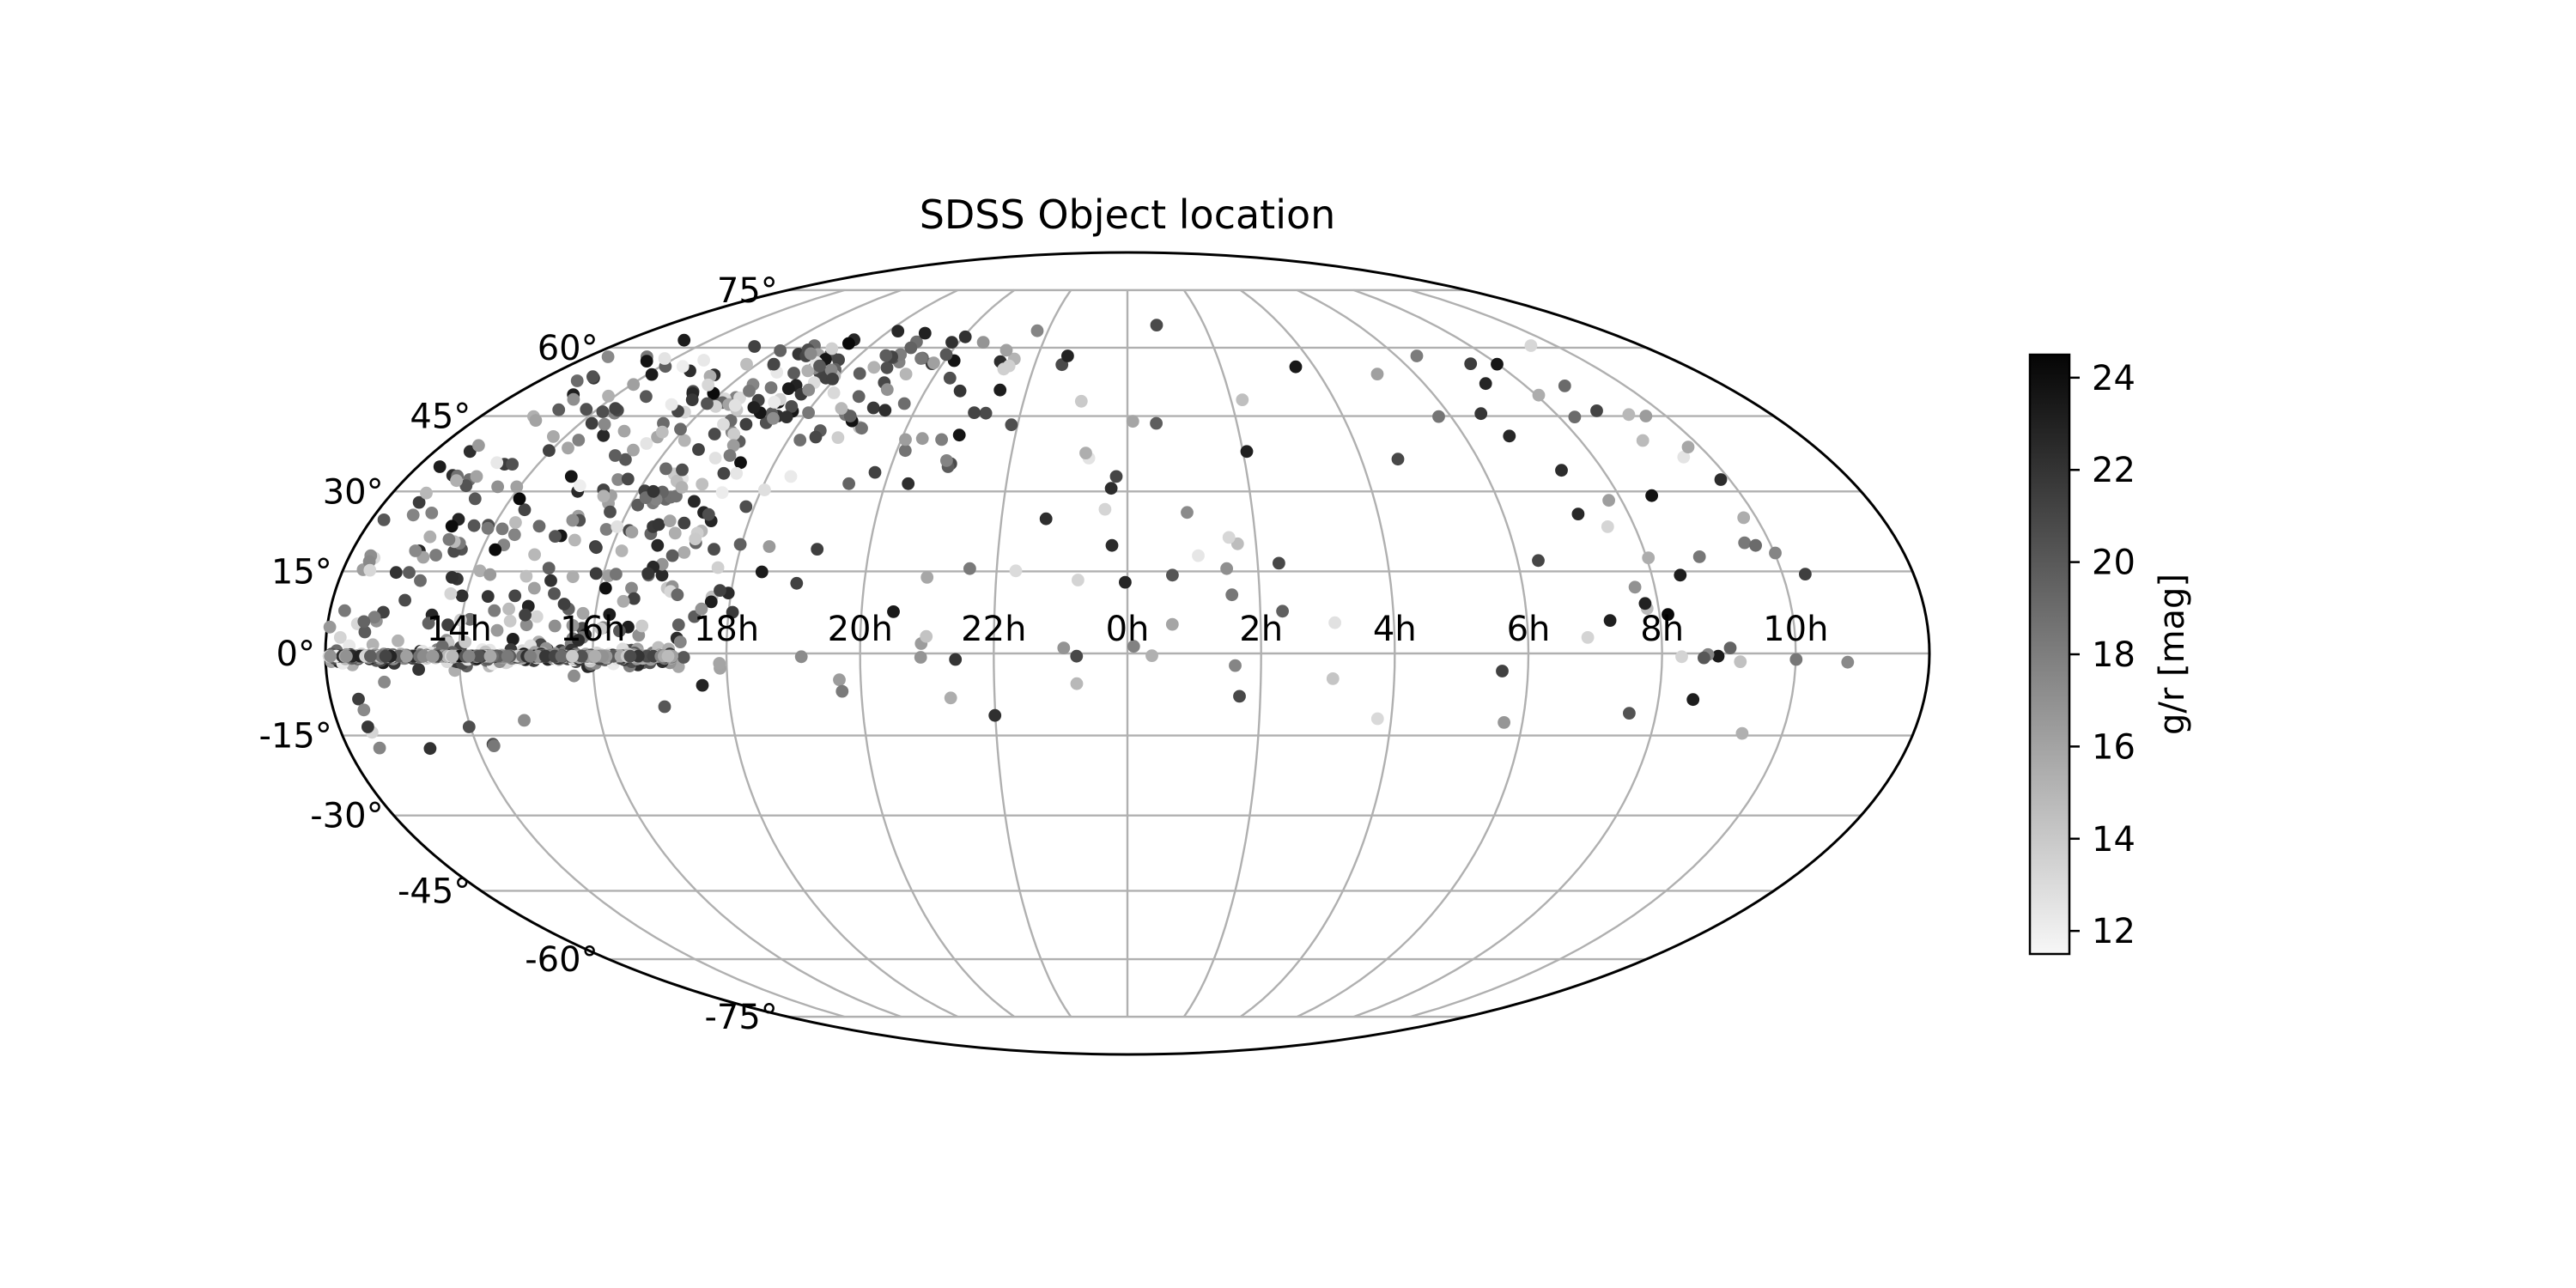 Image resolution: width=2576 pixels, height=1288 pixels. I want to click on longitude-label: 20h, so click(861, 629).